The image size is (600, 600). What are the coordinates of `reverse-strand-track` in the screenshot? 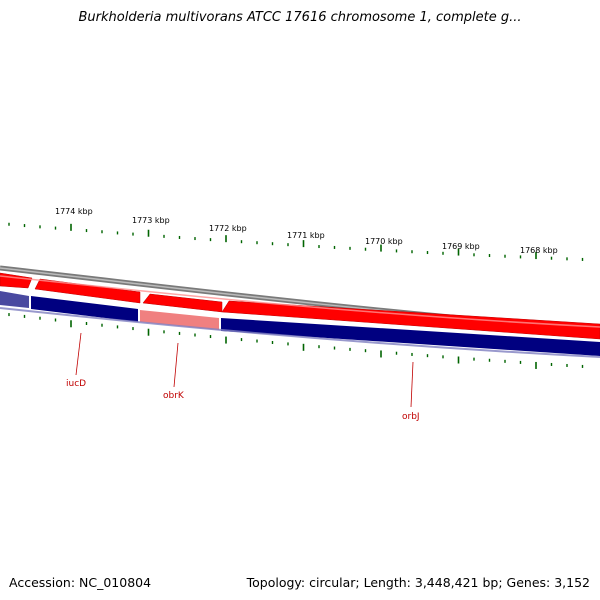 It's located at (300, 324).